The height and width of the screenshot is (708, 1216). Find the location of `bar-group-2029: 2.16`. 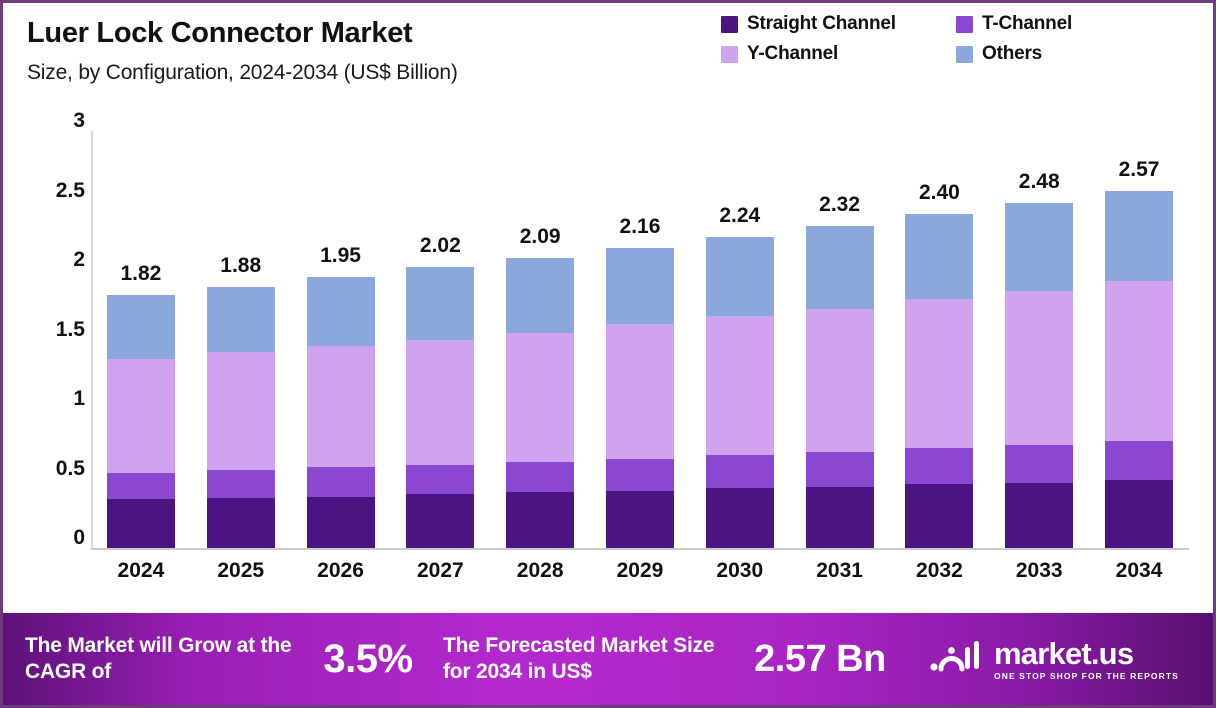

bar-group-2029: 2.16 is located at coordinates (640, 339).